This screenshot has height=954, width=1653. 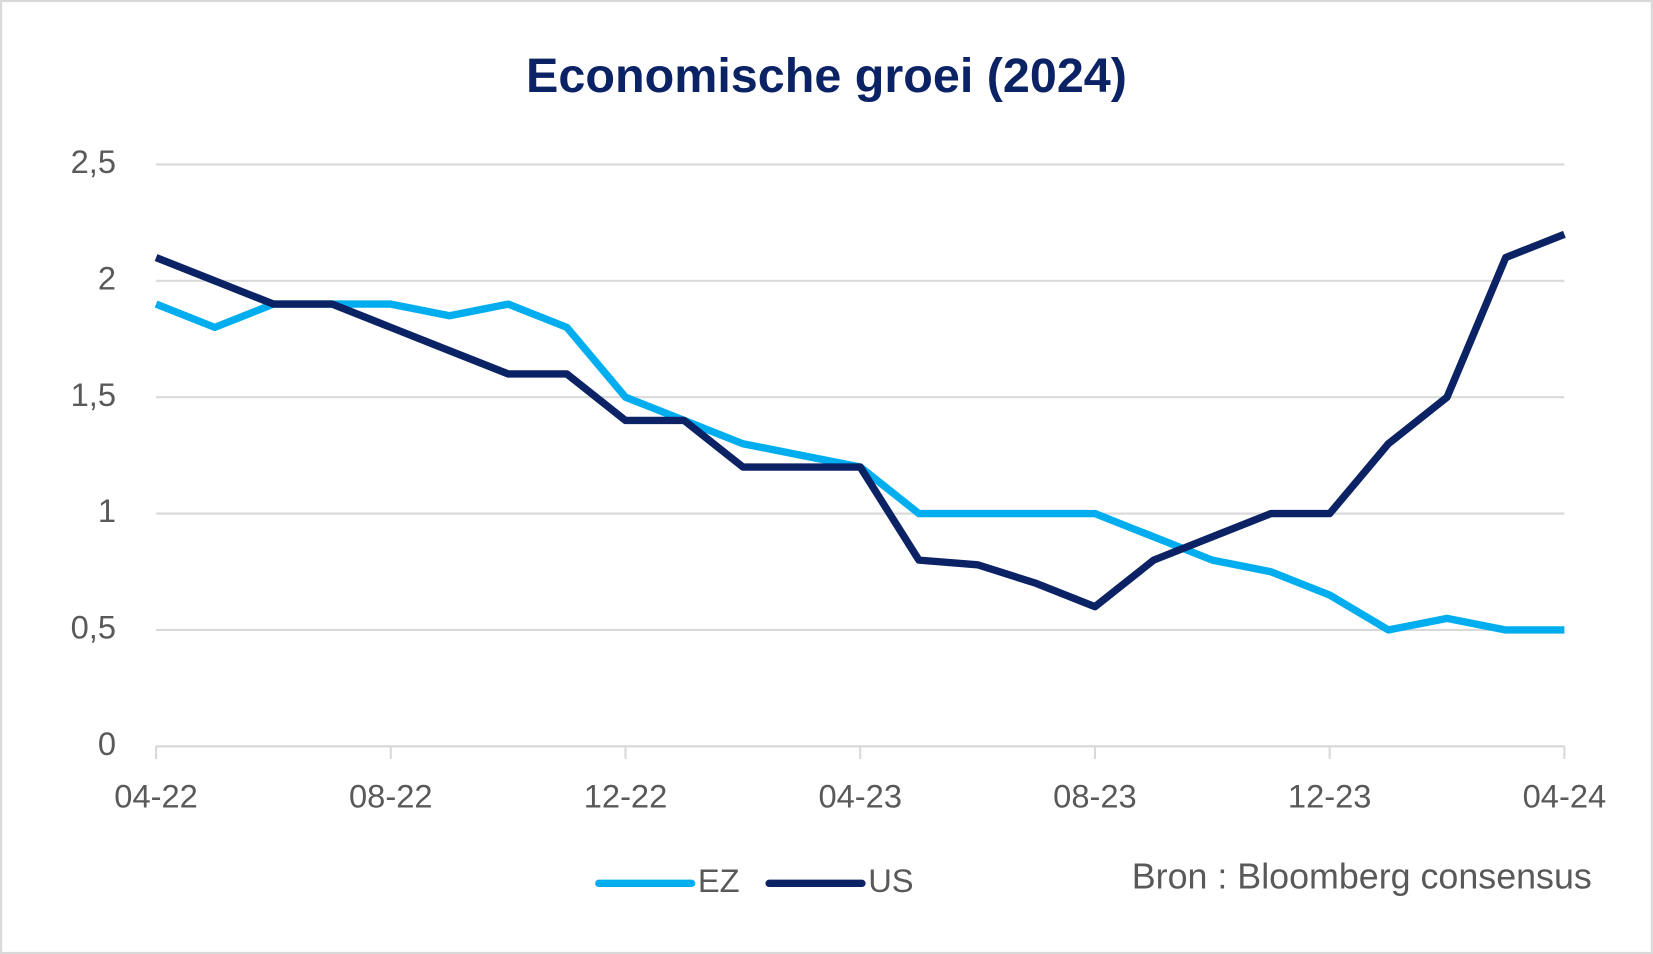 I want to click on y-tick-label: 1,5, so click(x=93, y=394).